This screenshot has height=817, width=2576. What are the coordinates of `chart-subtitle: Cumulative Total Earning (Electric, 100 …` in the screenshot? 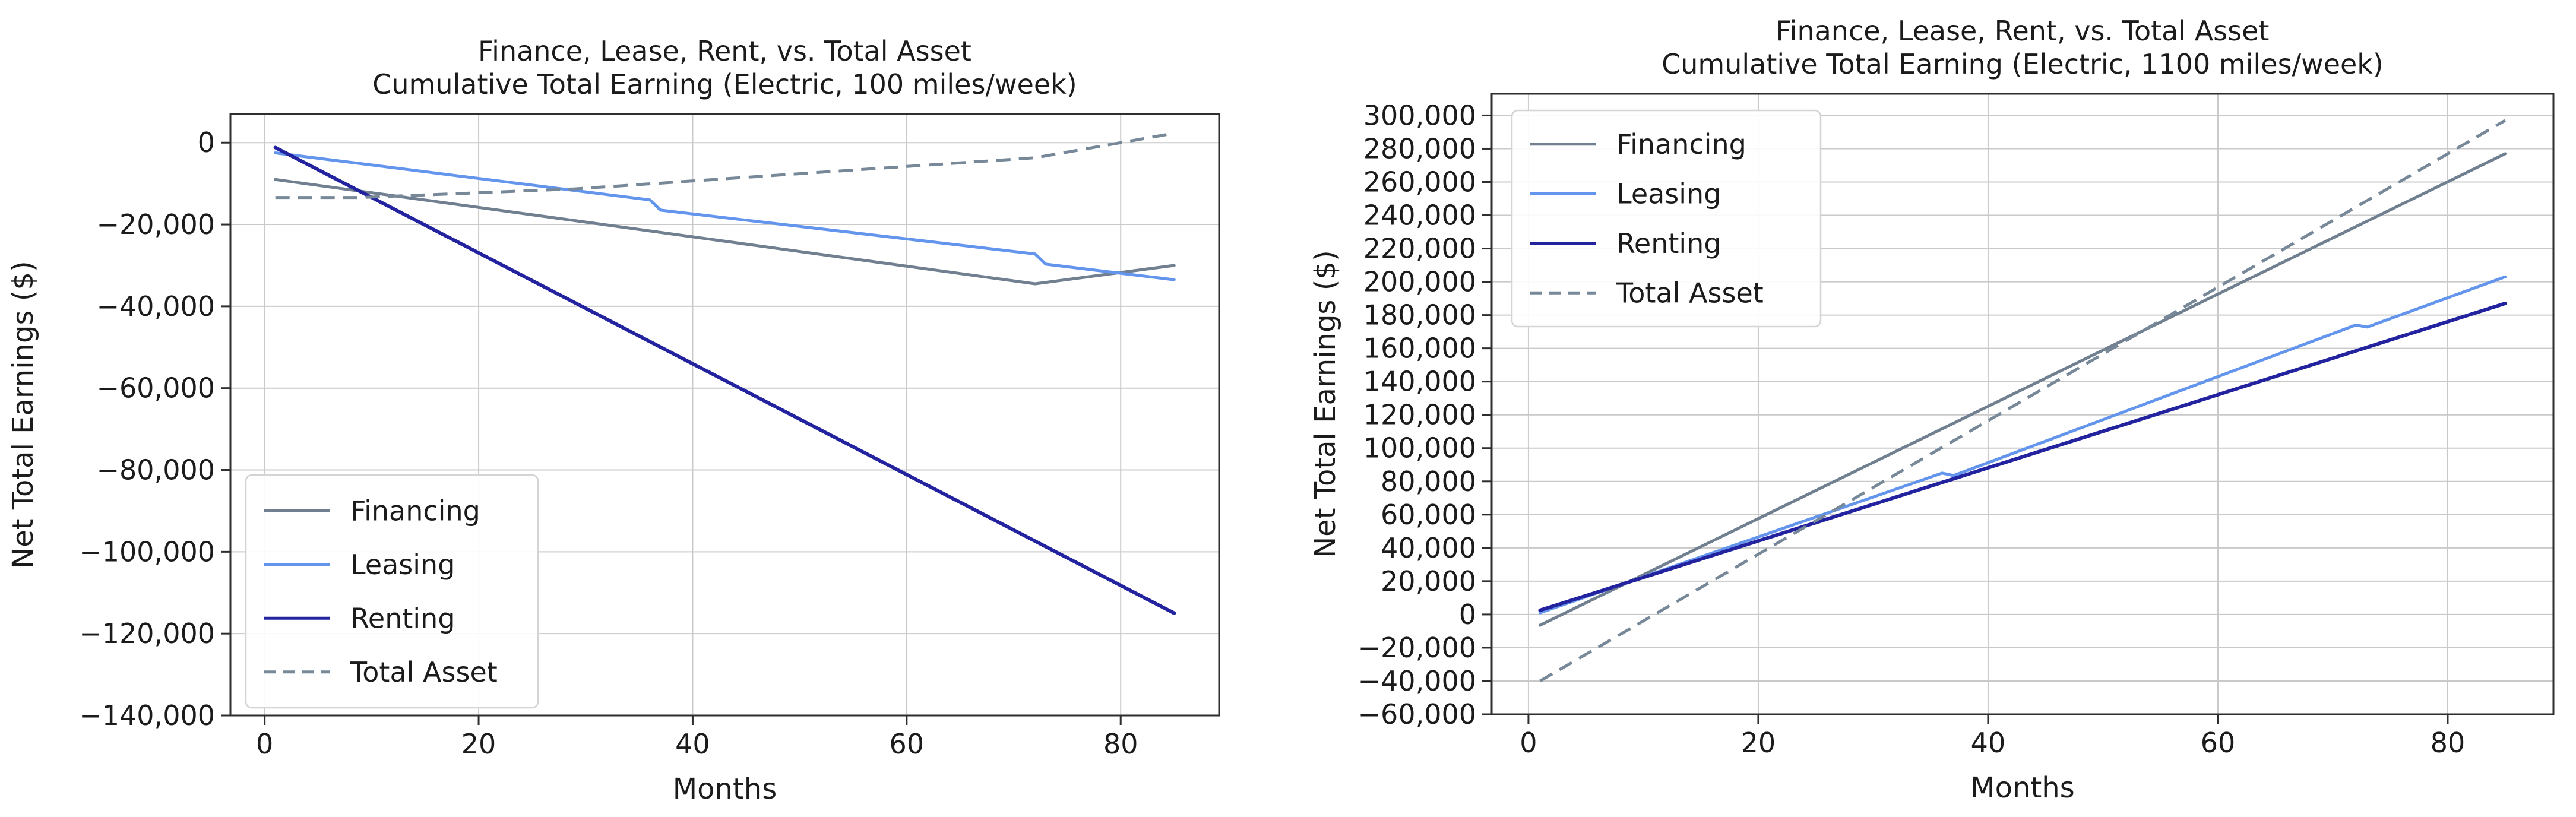 It's located at (724, 84).